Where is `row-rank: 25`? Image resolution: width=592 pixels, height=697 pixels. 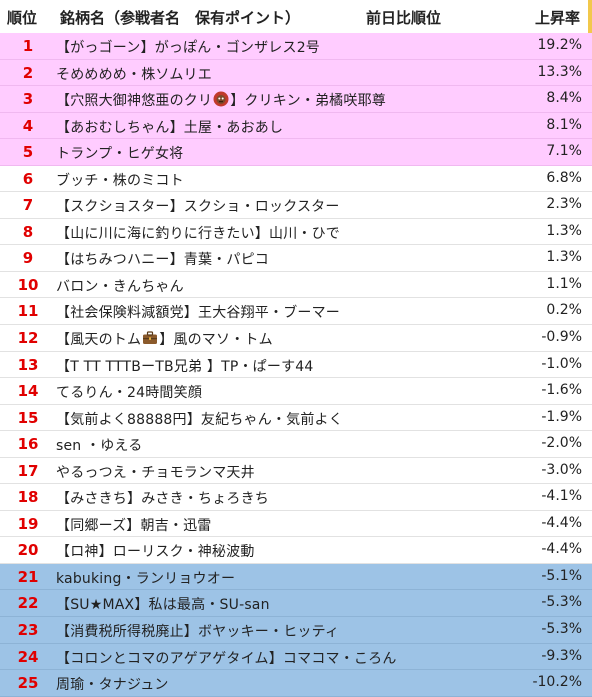 row-rank: 25 is located at coordinates (28, 683).